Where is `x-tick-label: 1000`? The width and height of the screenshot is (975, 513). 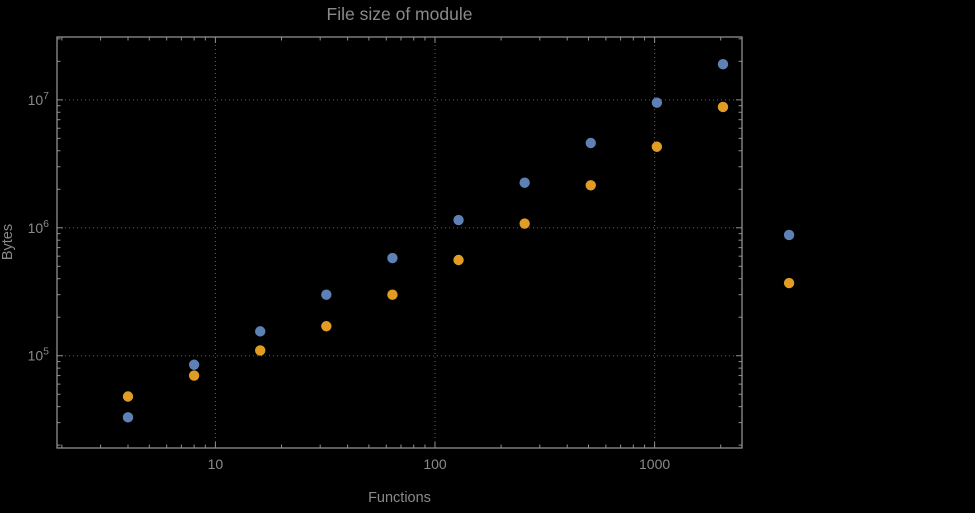
x-tick-label: 1000 is located at coordinates (654, 464).